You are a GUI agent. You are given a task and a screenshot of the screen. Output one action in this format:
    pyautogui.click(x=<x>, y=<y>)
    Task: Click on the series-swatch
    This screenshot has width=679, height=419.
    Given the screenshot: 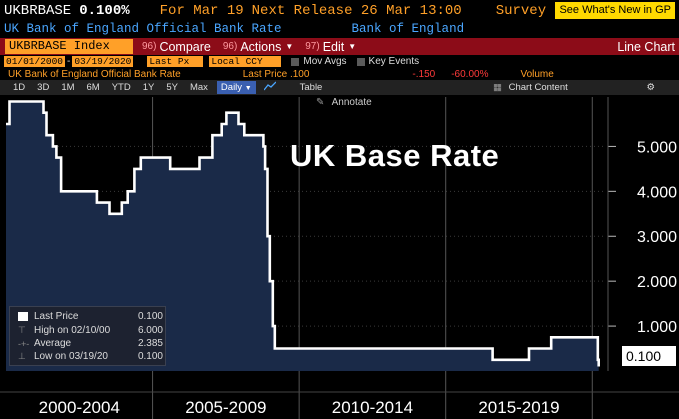 What is the action you would take?
    pyautogui.click(x=23, y=316)
    